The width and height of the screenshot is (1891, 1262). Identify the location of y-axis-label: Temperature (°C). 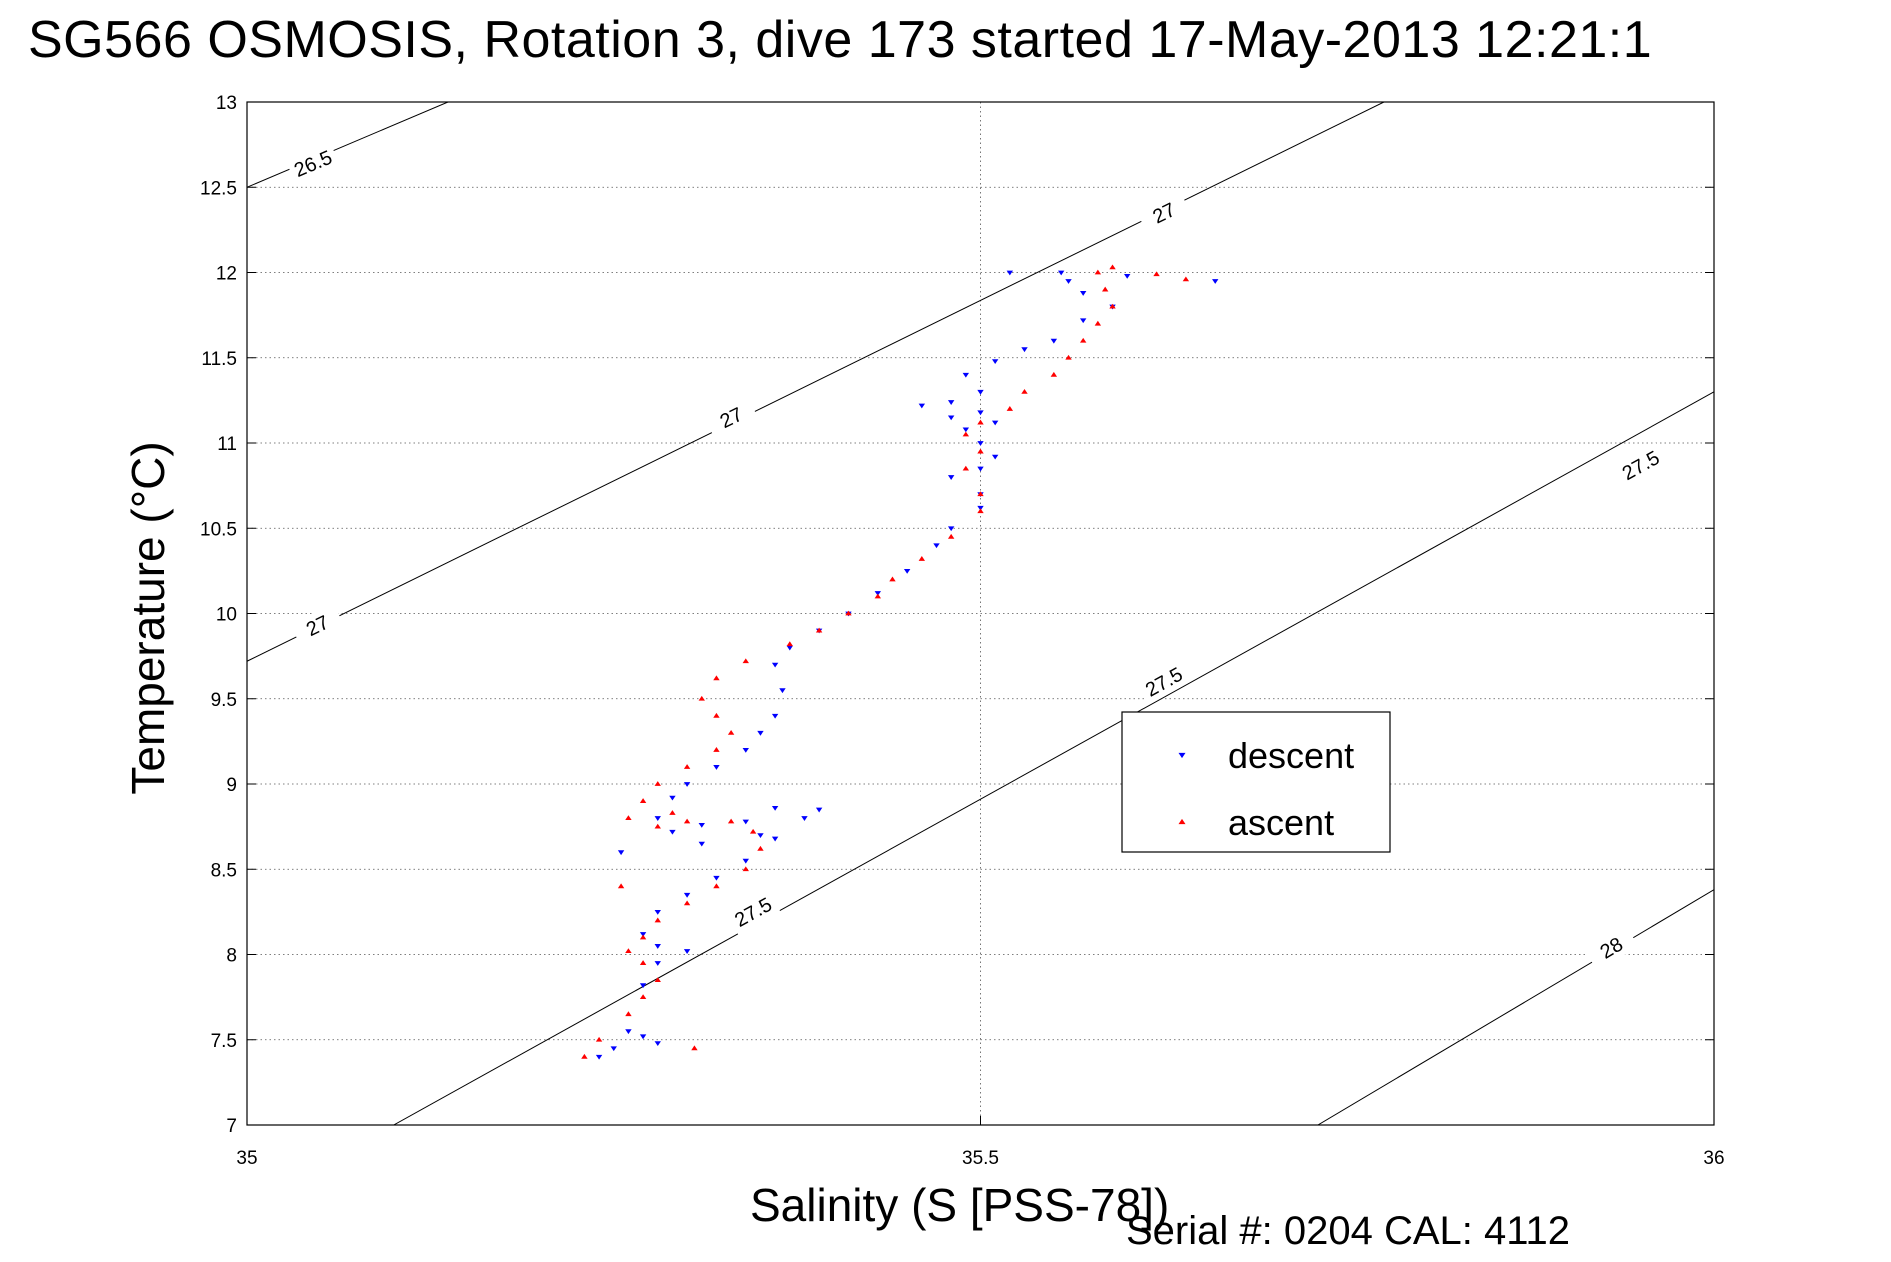
(148, 618).